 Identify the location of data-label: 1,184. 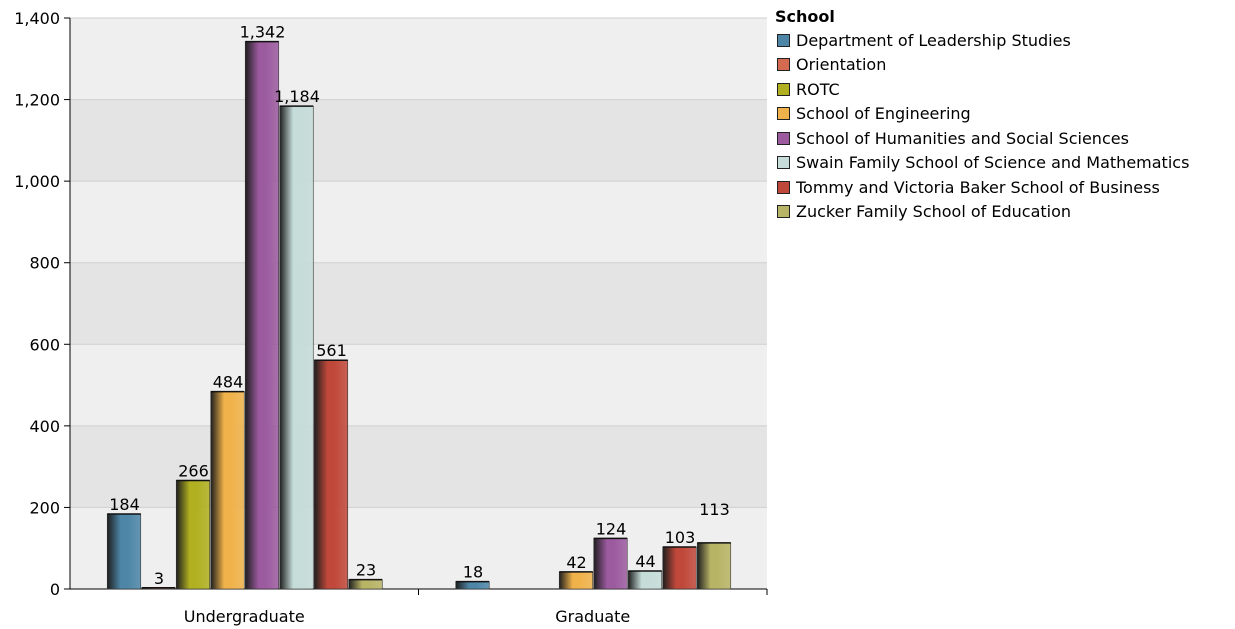
(297, 96).